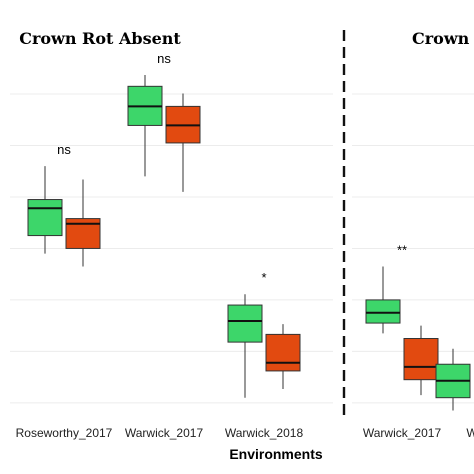 The width and height of the screenshot is (474, 474). What do you see at coordinates (402, 249) in the screenshot?
I see `significance-label: **` at bounding box center [402, 249].